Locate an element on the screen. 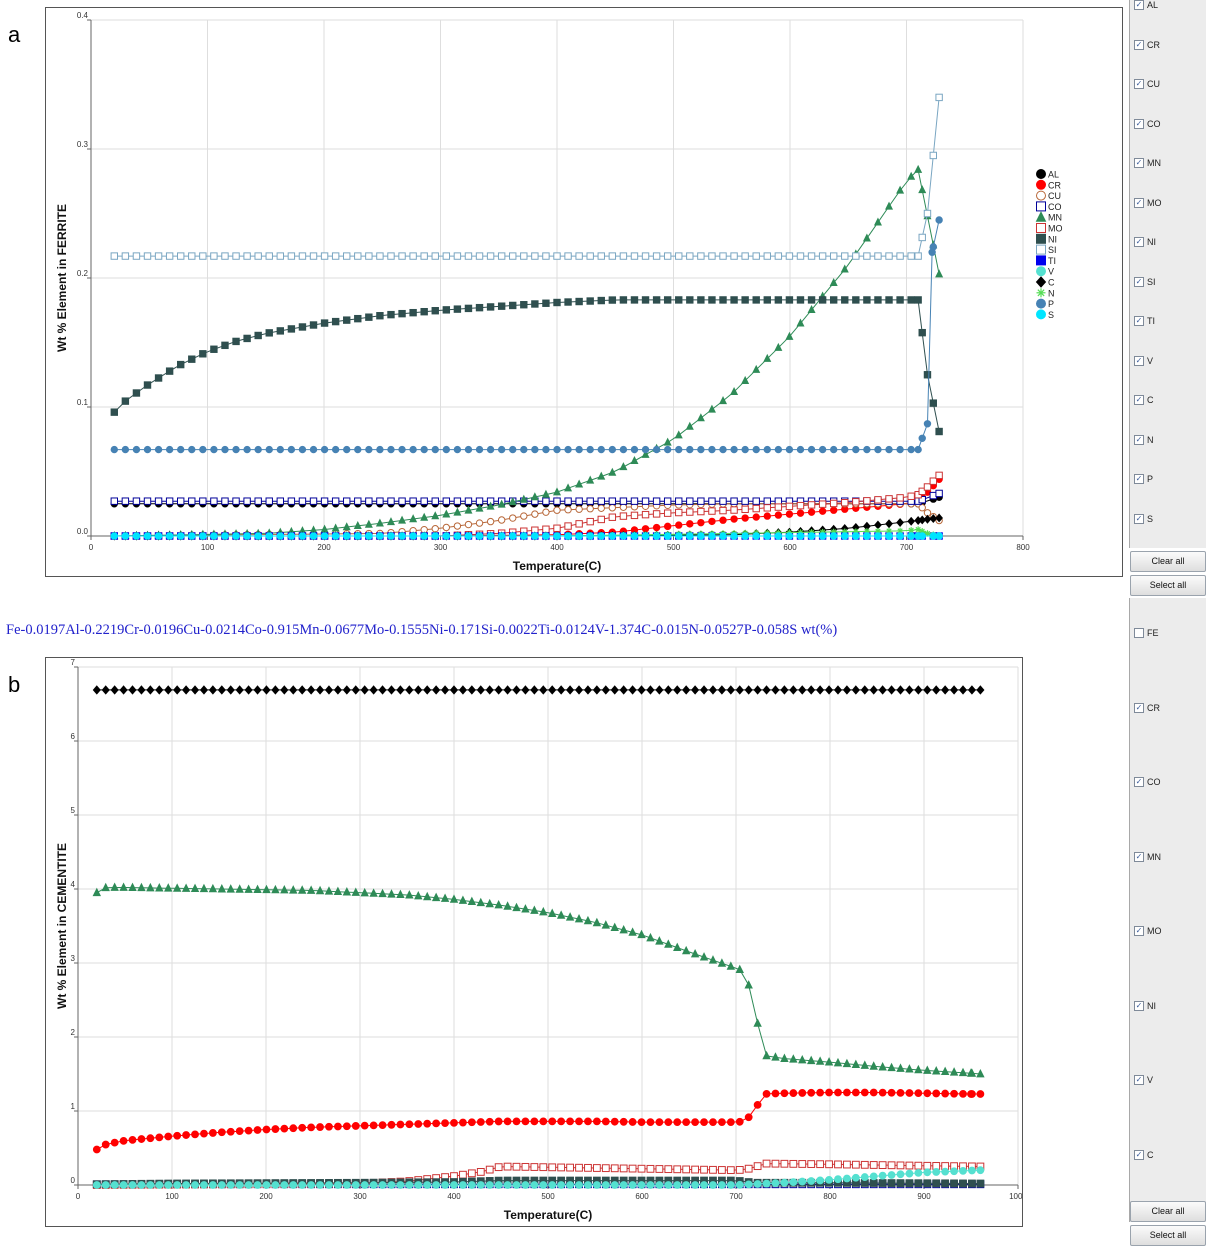 This screenshot has width=1206, height=1246. checkbox-cementite-cr: ✓ CR is located at coordinates (1147, 707).